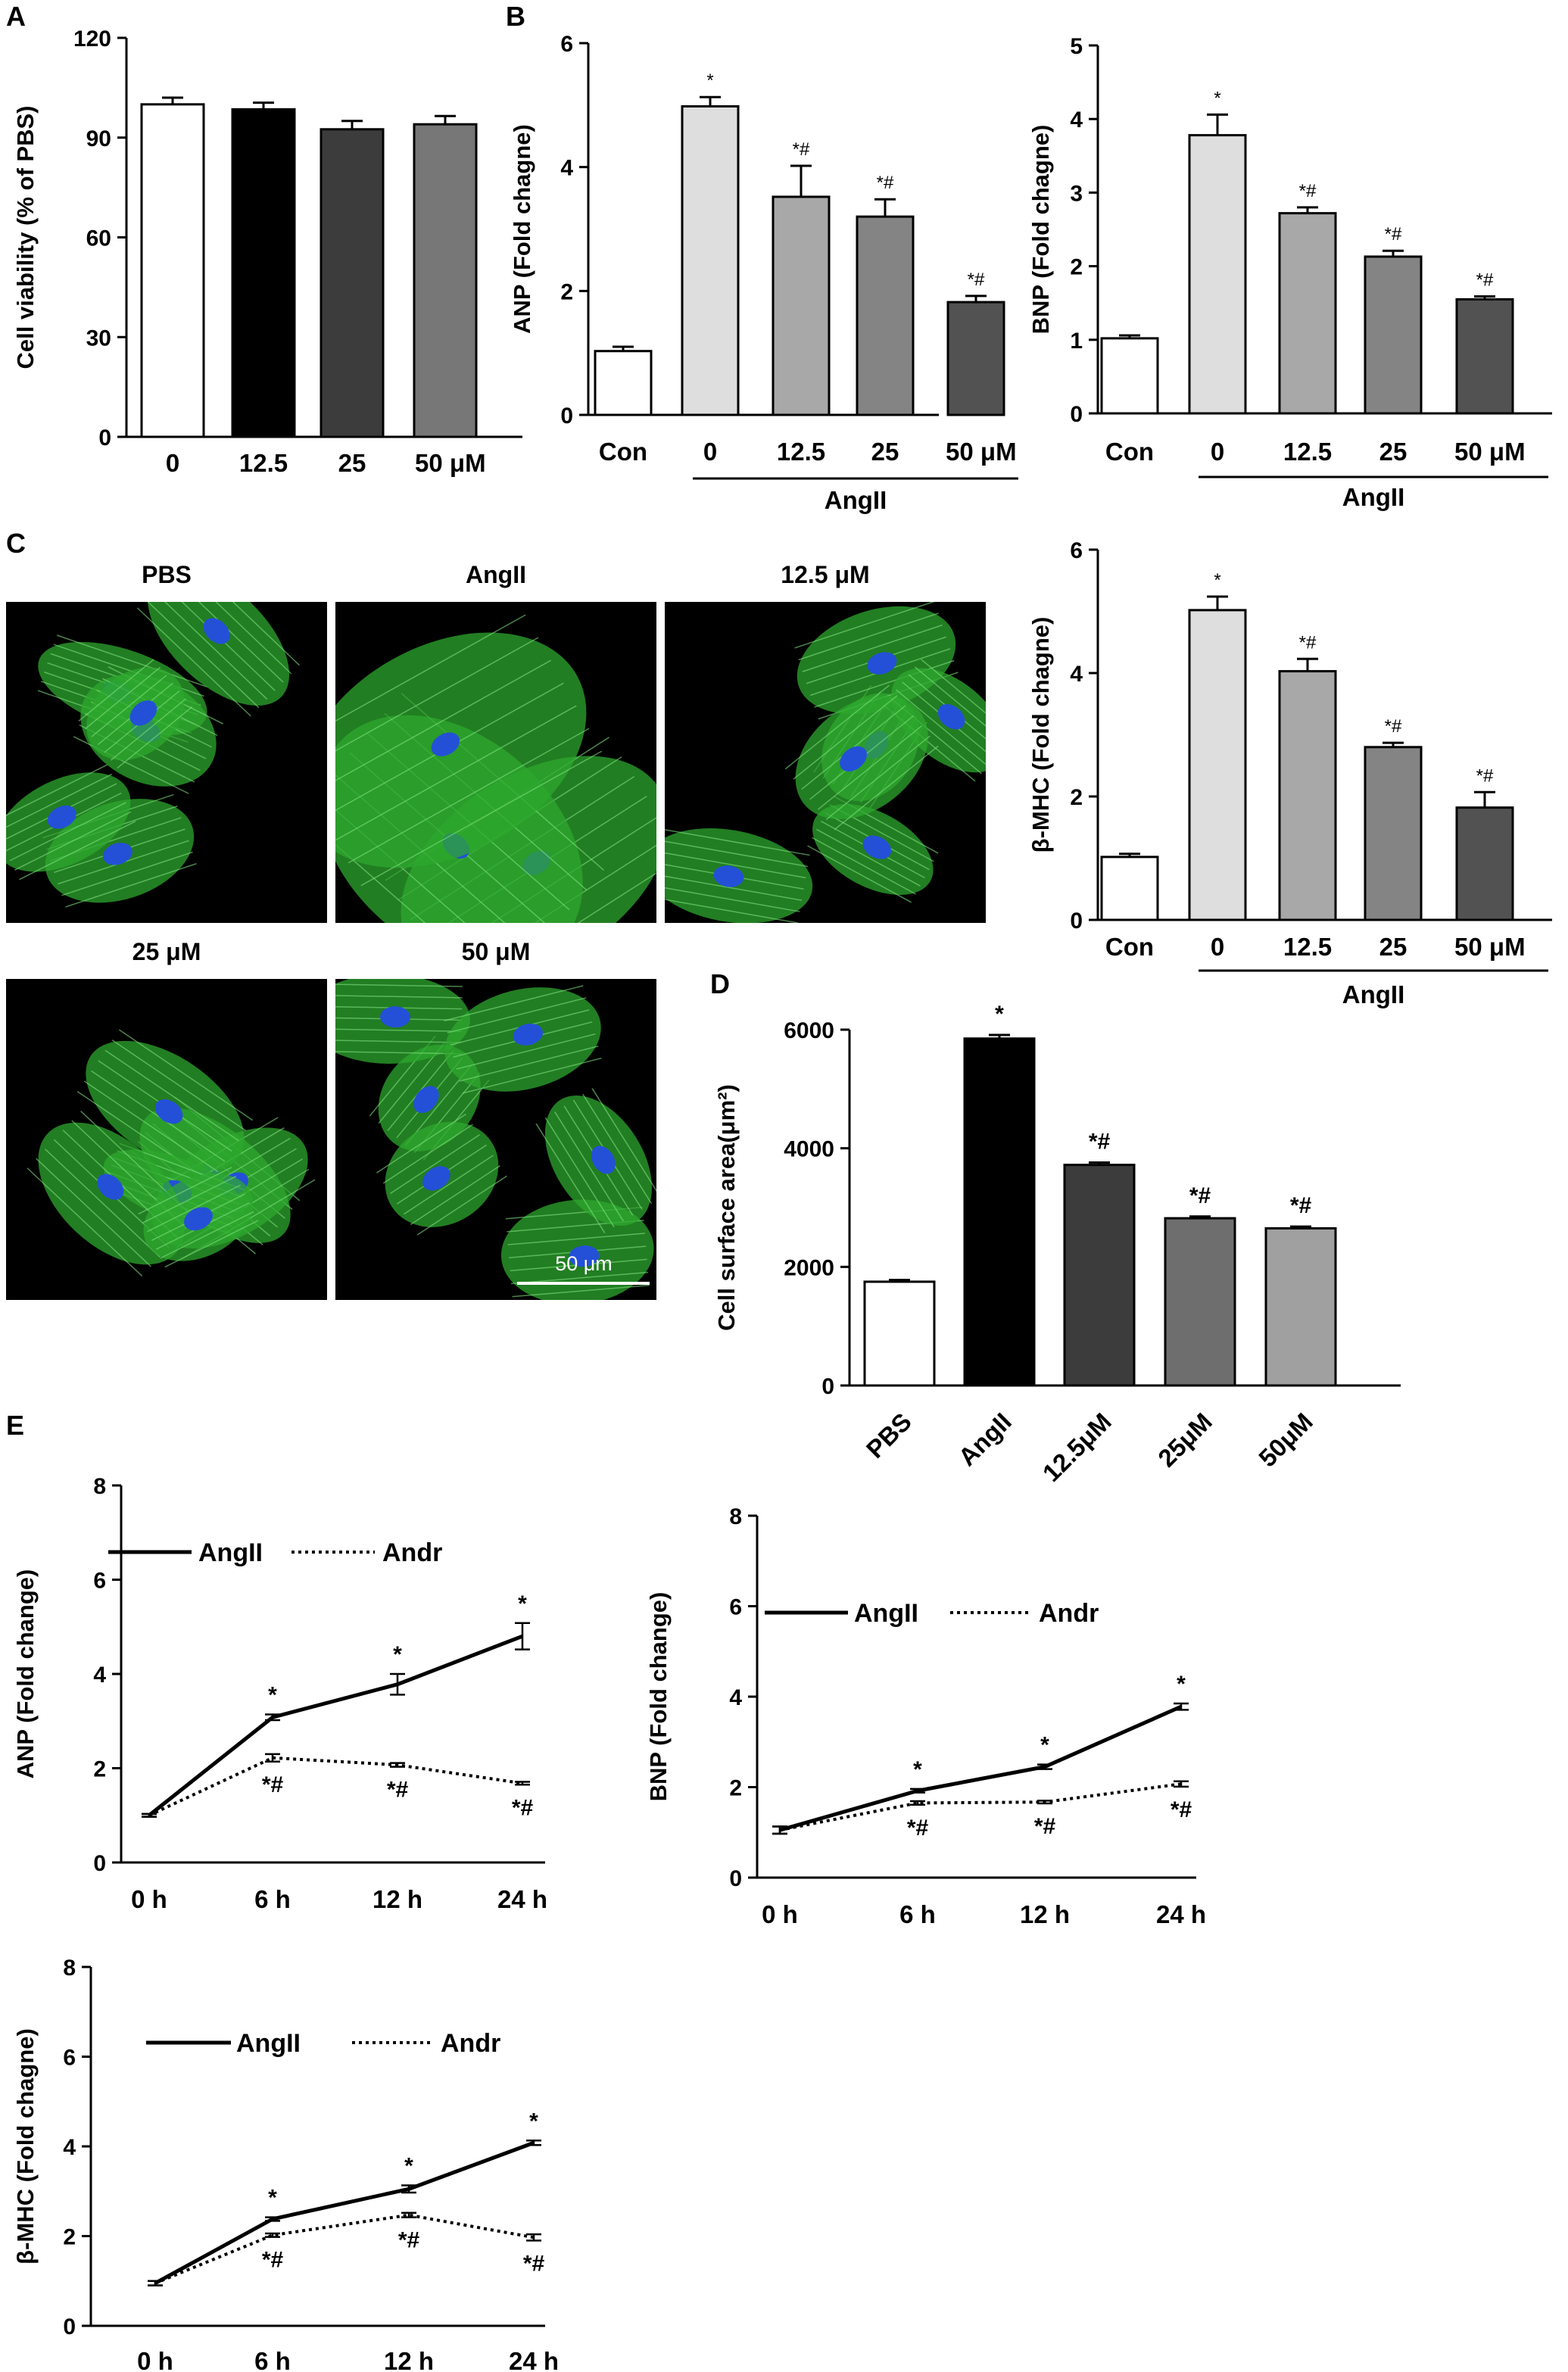  Describe the element at coordinates (726, 1207) in the screenshot. I see `D-y-axis-title: Cell surface area(μm²)` at that location.